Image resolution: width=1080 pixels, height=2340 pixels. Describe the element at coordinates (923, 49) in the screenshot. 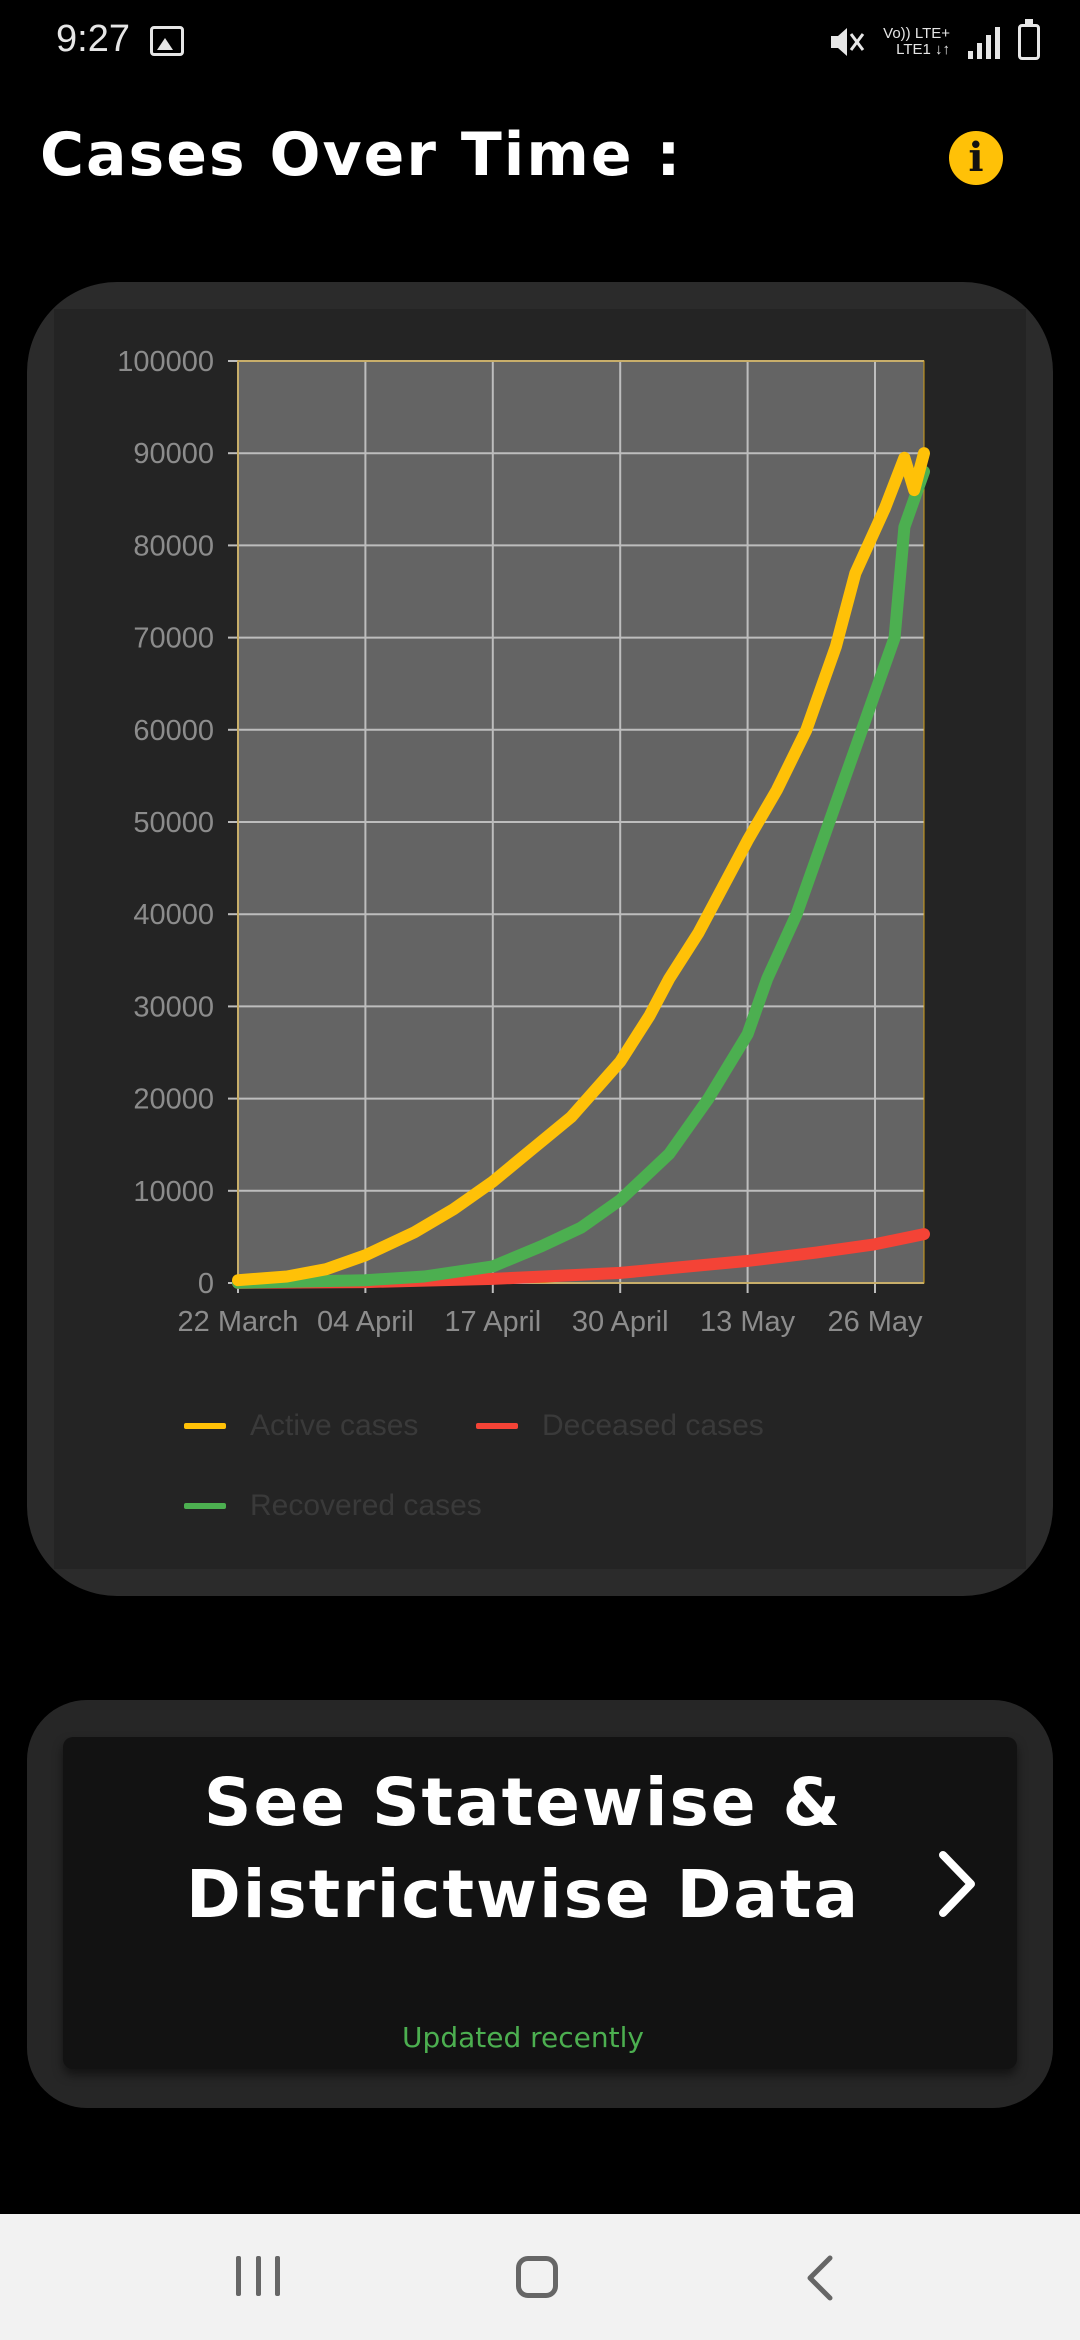

I see `network-line-2: LTE1 ↓↑` at that location.